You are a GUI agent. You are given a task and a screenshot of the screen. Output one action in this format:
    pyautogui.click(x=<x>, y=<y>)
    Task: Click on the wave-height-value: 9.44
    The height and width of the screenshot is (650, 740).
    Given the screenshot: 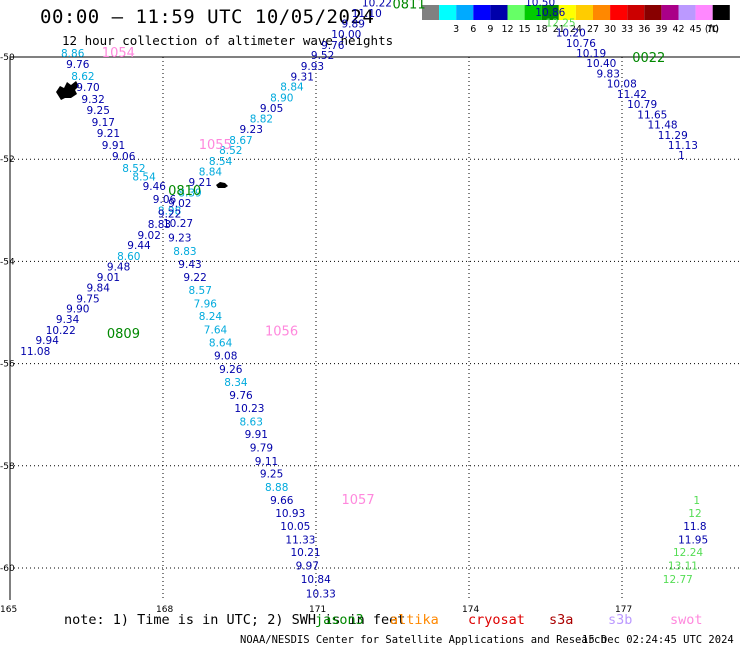 What is the action you would take?
    pyautogui.click(x=139, y=246)
    